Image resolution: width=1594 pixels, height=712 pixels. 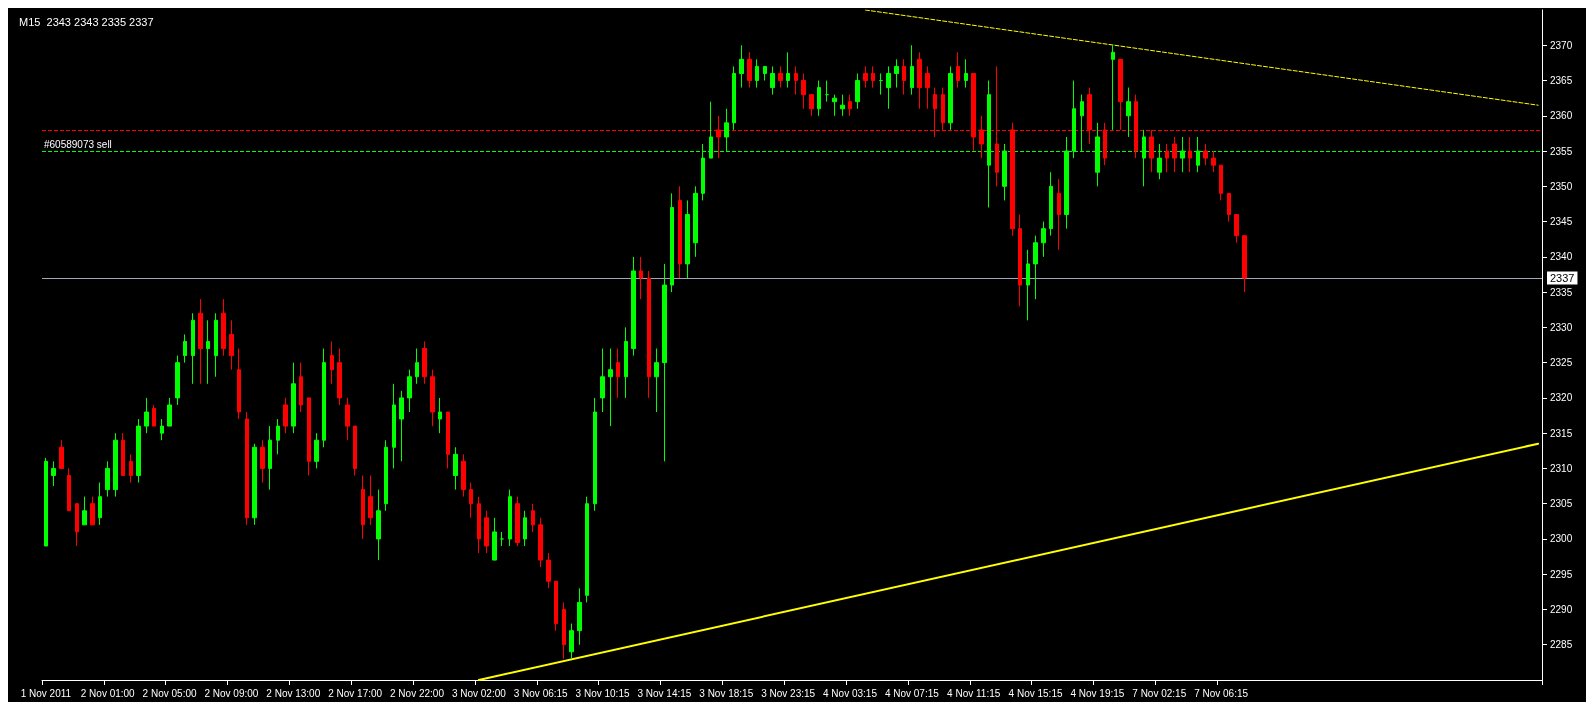 What do you see at coordinates (169, 693) in the screenshot?
I see `x-tick-label: 2 Nov 05:00` at bounding box center [169, 693].